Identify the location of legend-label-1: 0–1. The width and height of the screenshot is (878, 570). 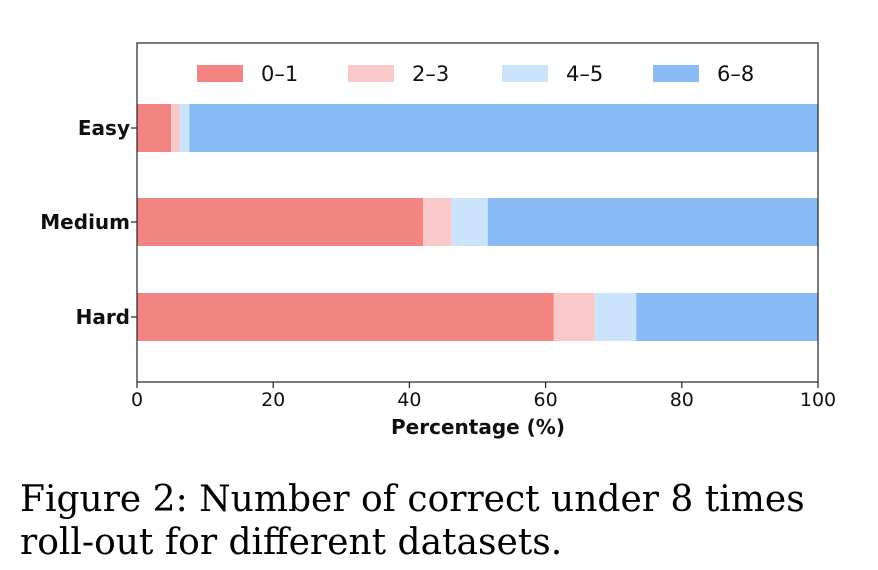
(279, 74).